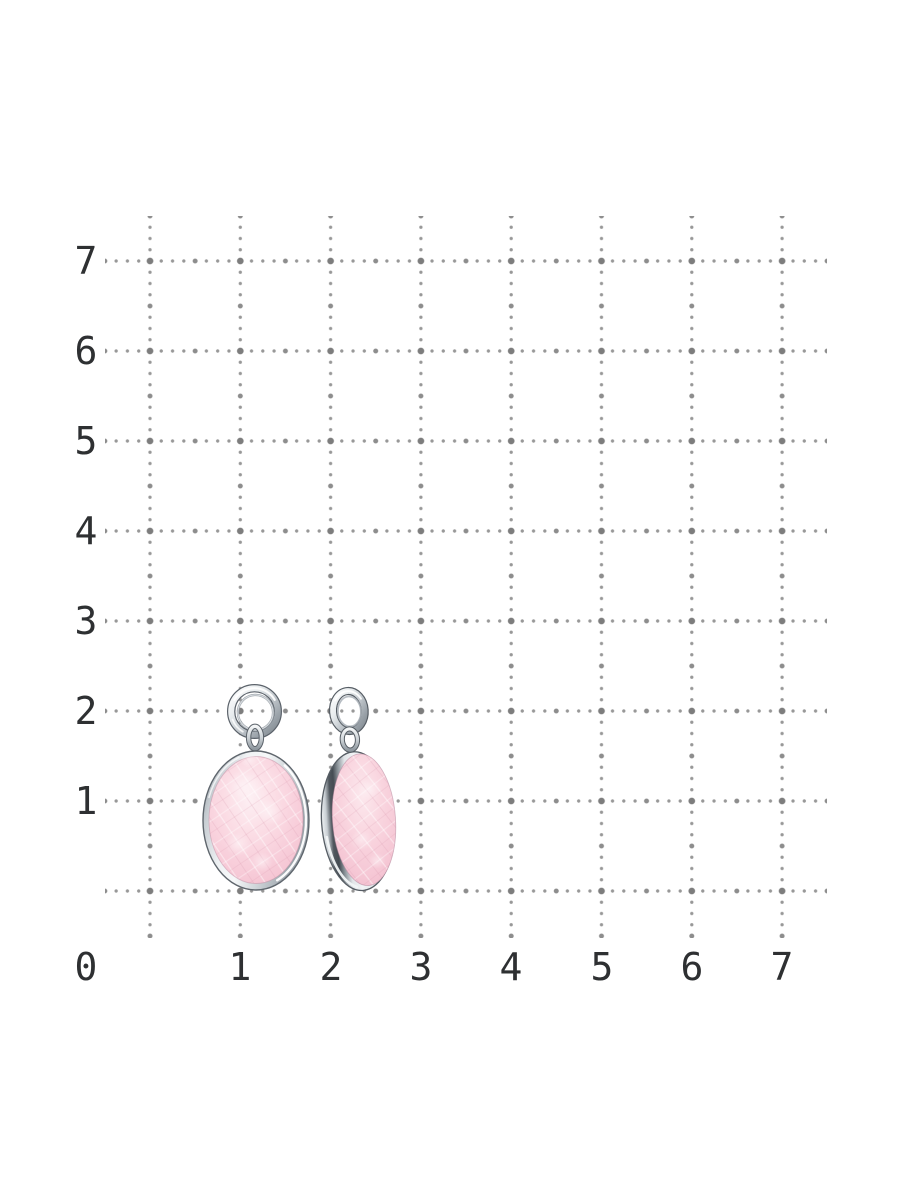  Describe the element at coordinates (86, 531) in the screenshot. I see `y-axis-label-4: 4` at that location.